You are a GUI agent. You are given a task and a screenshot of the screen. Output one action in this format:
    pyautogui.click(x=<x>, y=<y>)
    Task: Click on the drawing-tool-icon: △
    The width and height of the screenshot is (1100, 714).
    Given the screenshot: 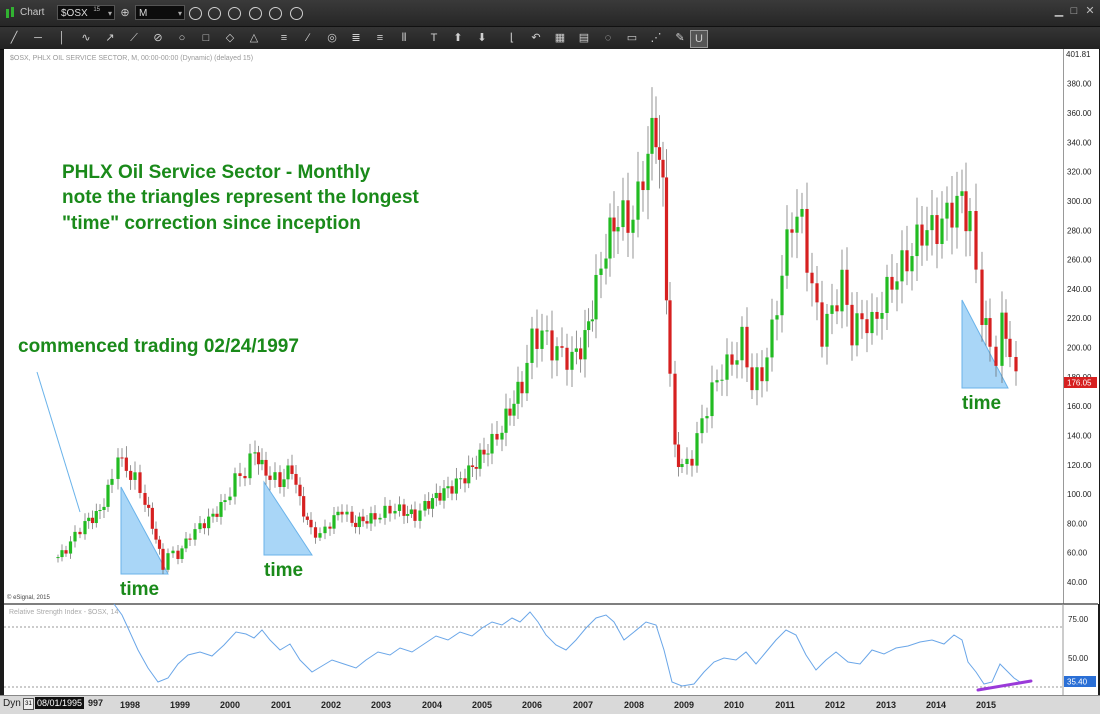 What is the action you would take?
    pyautogui.click(x=254, y=38)
    